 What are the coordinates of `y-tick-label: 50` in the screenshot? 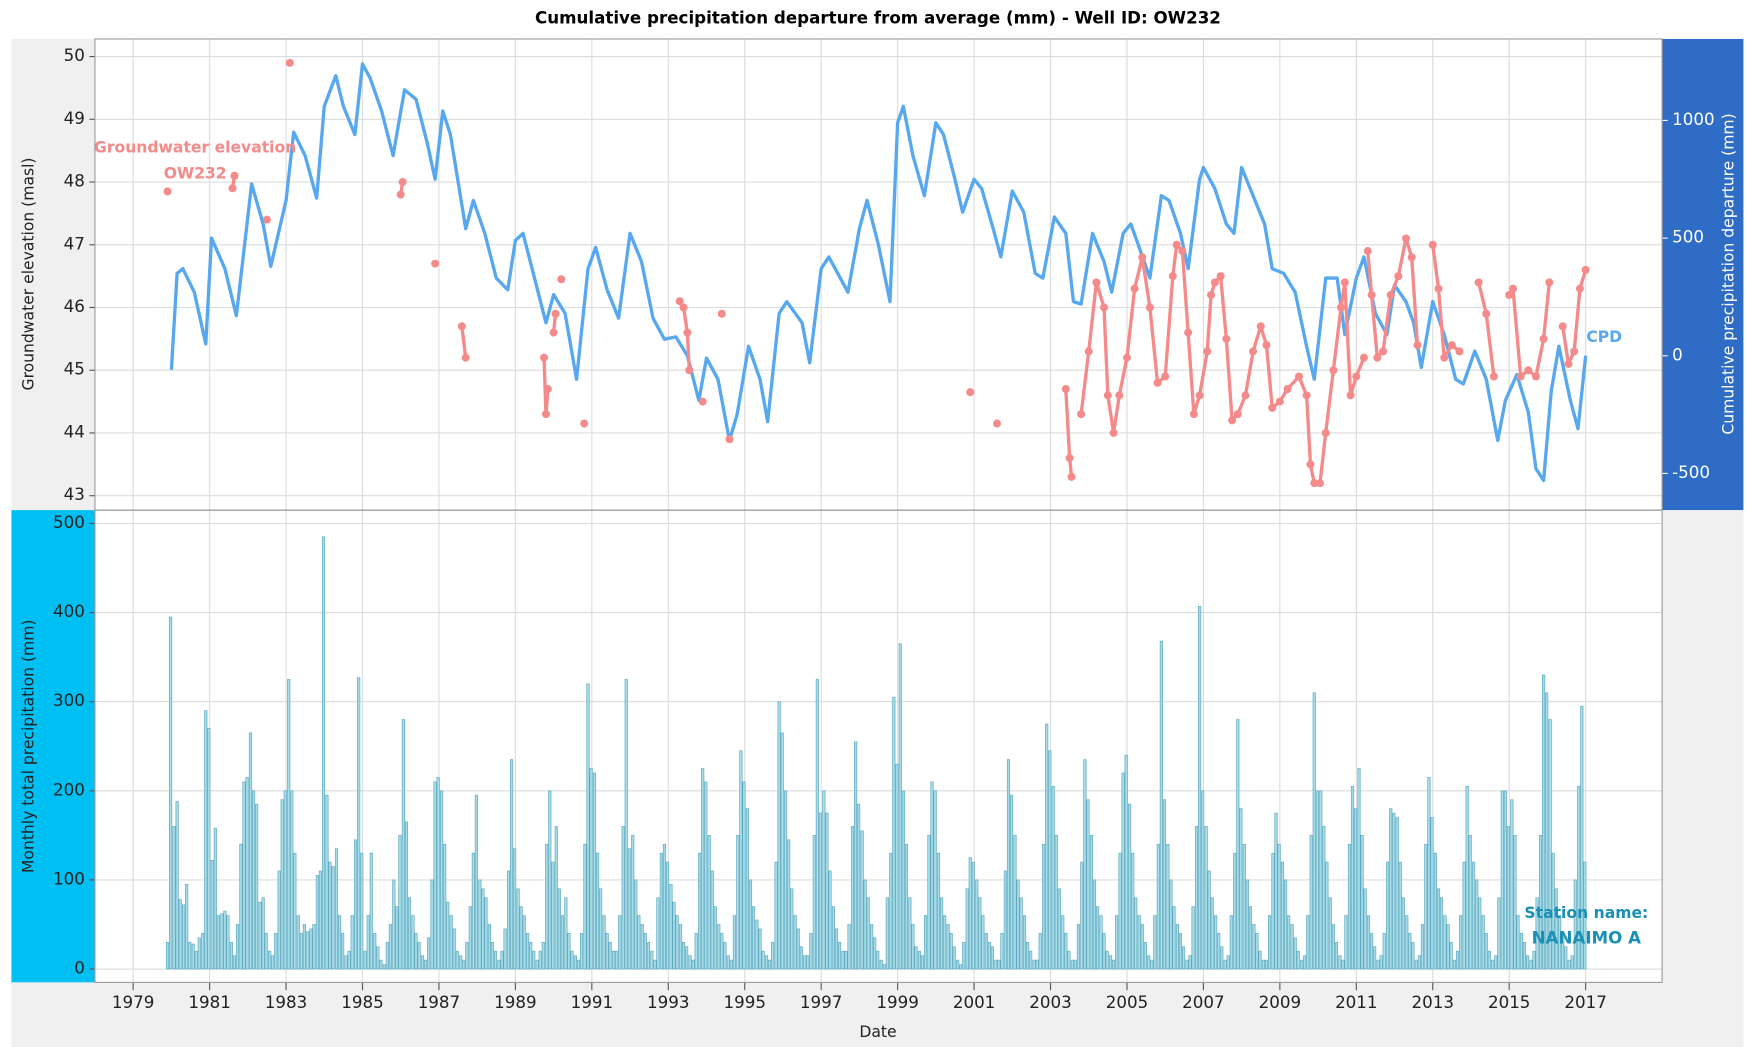 It's located at (74, 55).